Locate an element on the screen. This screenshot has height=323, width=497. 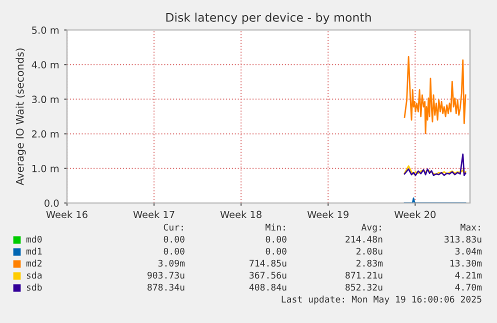
text: Cur: is located at coordinates (173, 227).